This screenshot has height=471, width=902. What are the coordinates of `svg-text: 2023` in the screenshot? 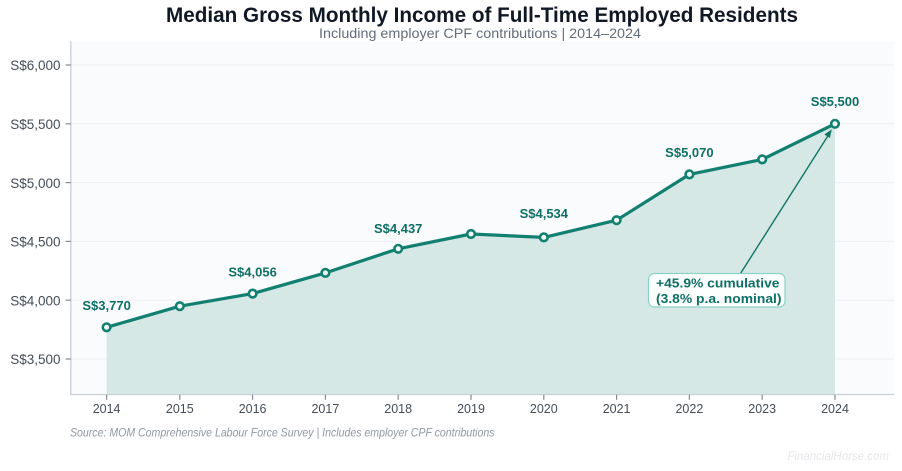 It's located at (762, 409).